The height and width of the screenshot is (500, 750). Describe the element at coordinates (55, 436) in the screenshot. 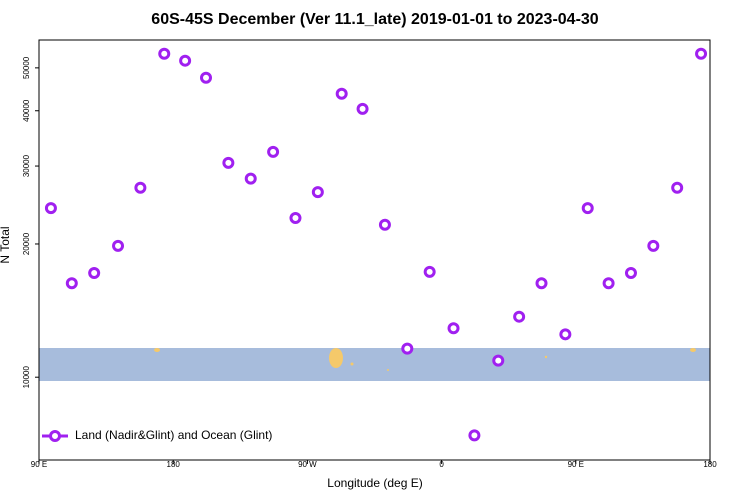

I see `legend-marker` at that location.